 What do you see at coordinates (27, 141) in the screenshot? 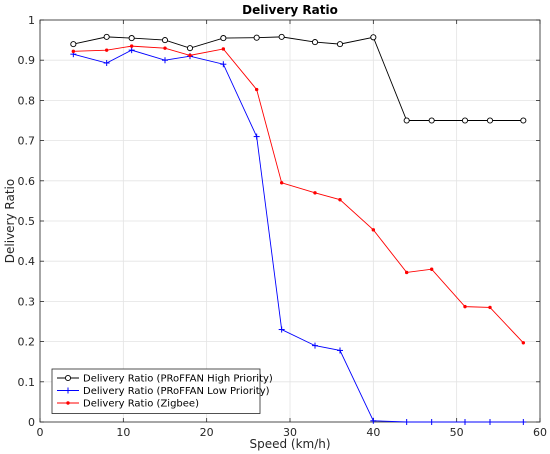
I see `y-tick-label: 0.7` at bounding box center [27, 141].